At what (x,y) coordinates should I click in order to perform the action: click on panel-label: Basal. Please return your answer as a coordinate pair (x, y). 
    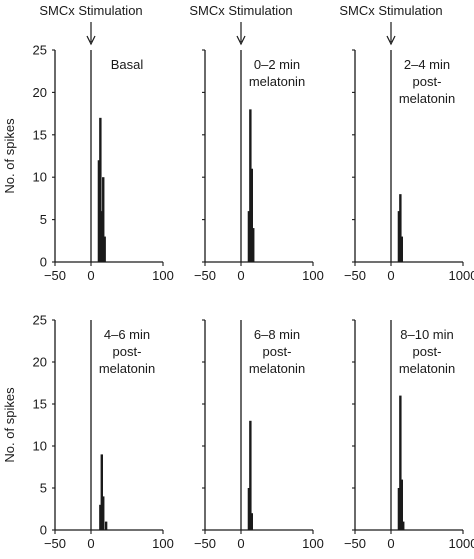
    Looking at the image, I should click on (127, 64).